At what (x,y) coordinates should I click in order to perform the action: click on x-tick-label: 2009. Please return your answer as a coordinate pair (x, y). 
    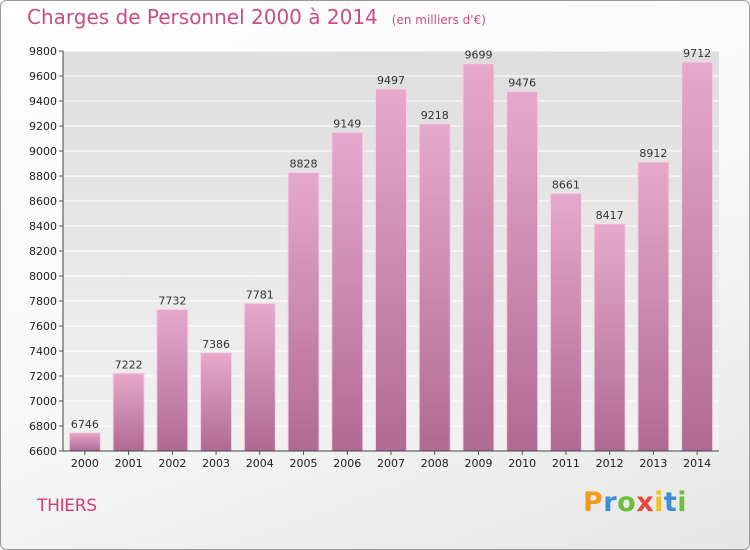
    Looking at the image, I should click on (478, 463).